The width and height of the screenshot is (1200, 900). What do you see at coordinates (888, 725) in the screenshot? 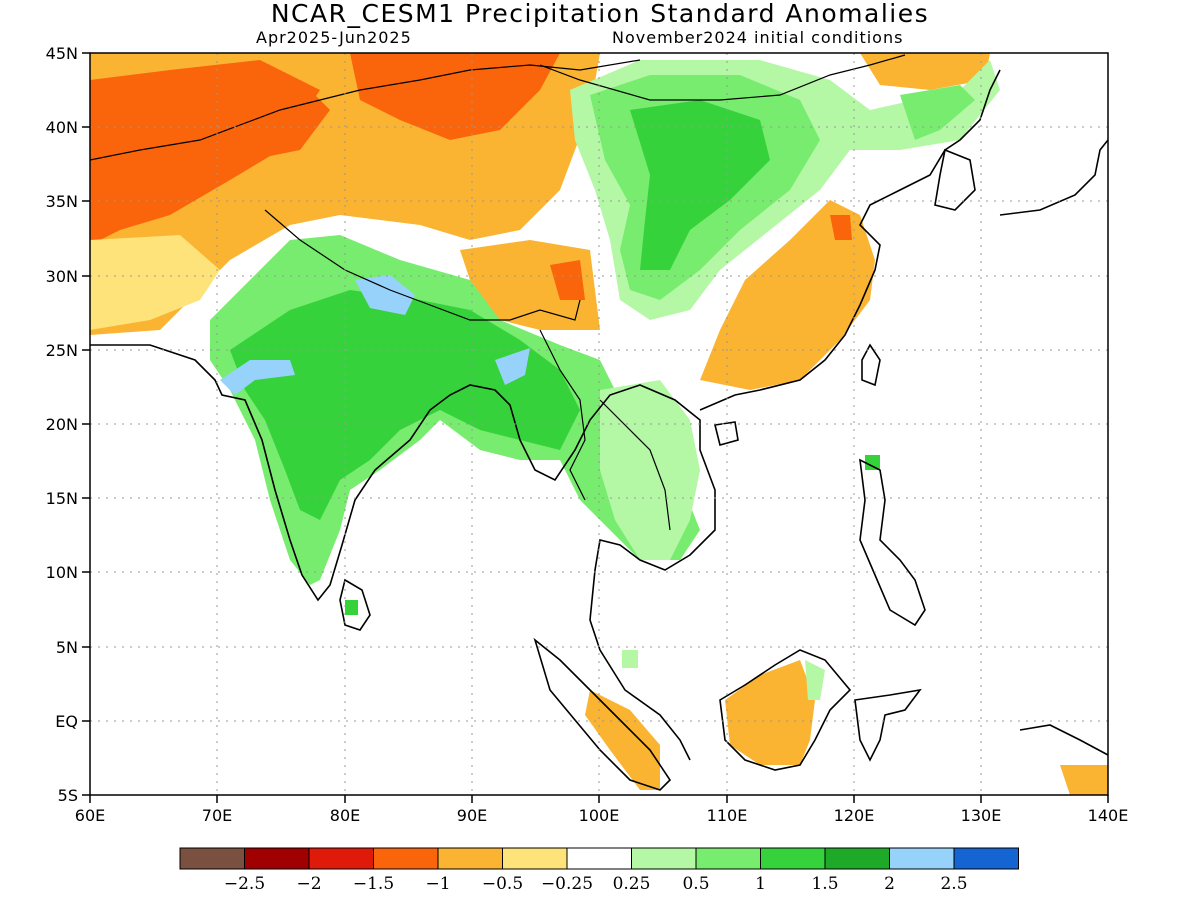
I see `coast-sulawesi` at bounding box center [888, 725].